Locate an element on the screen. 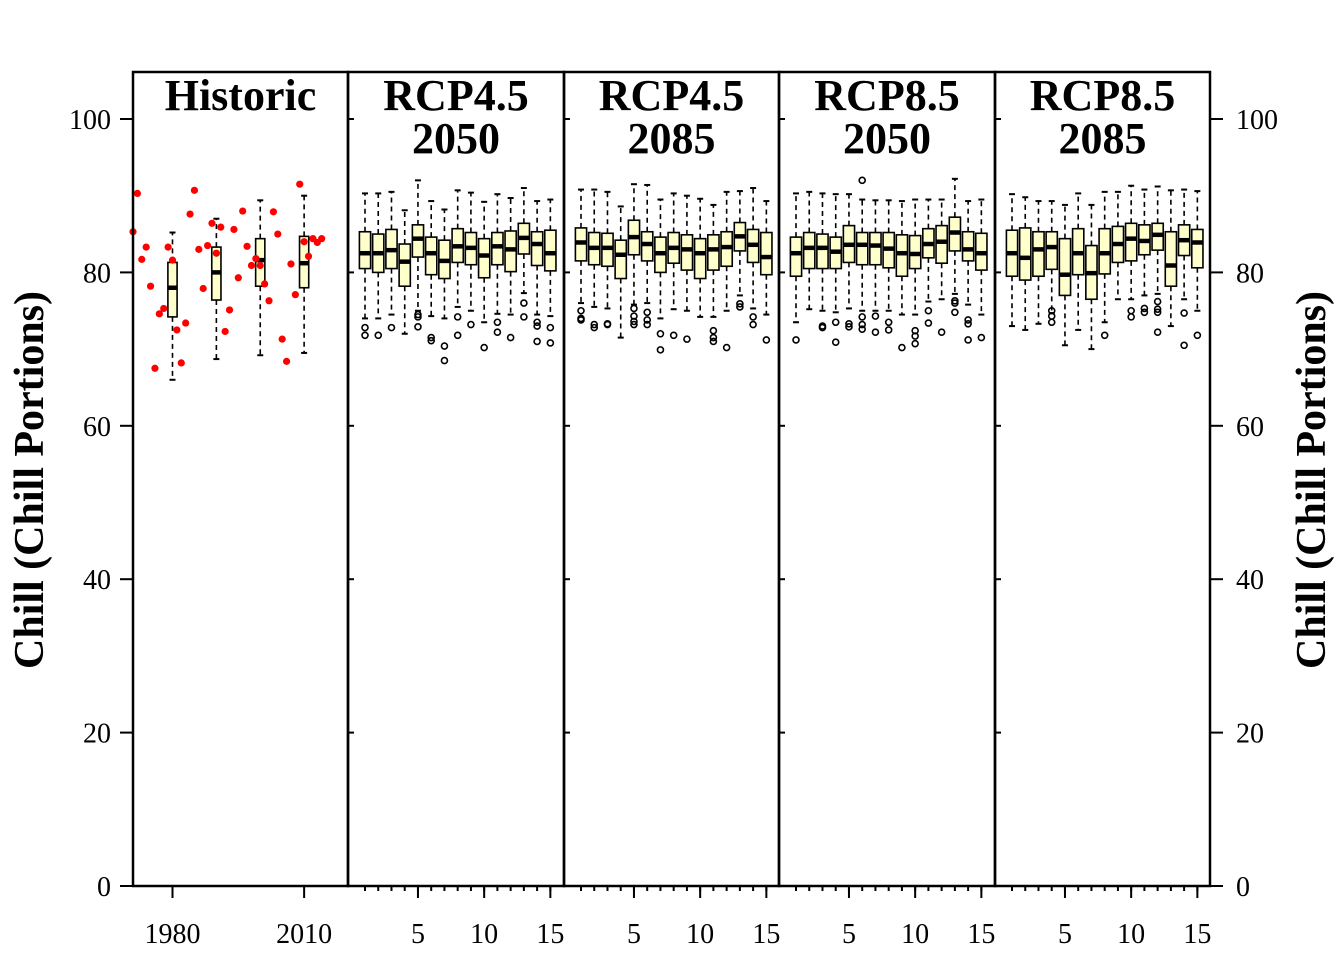  panel-title: RCP4.5 is located at coordinates (455, 95).